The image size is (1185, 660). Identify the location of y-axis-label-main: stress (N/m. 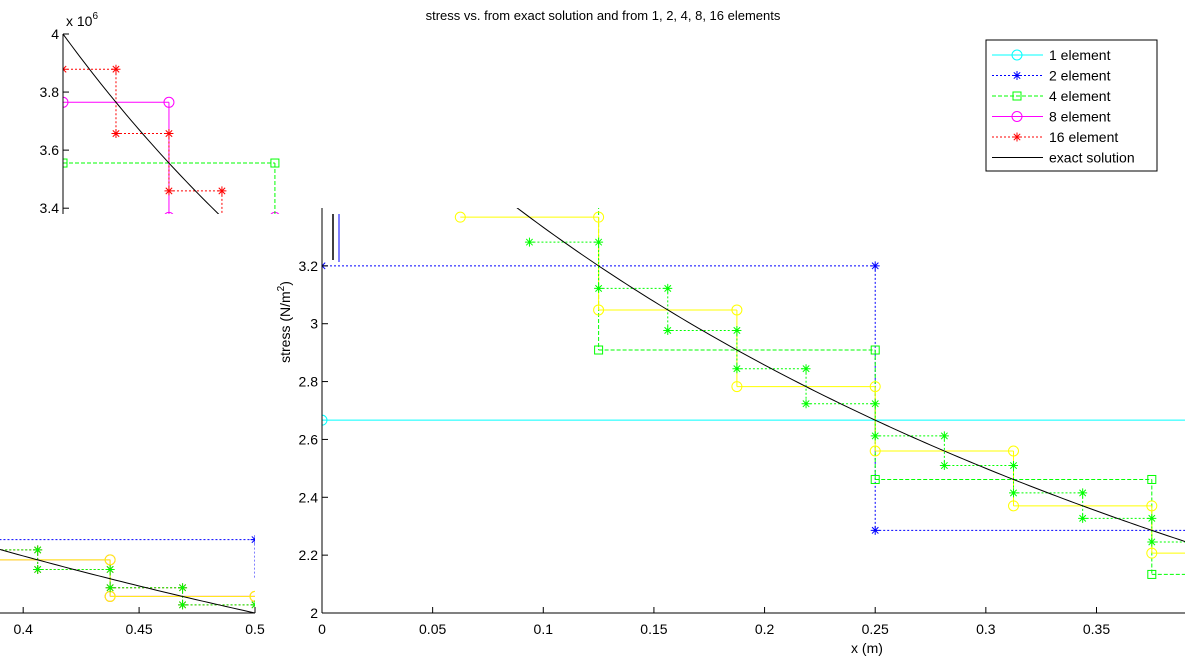
(285, 327).